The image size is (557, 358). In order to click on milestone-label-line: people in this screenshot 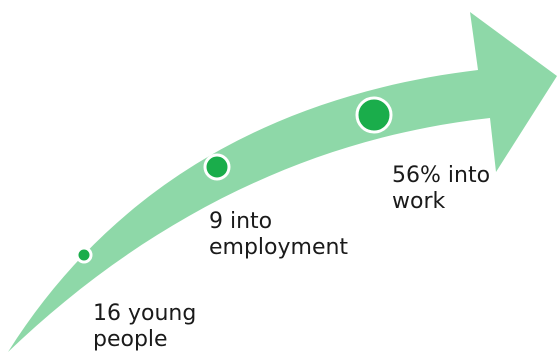, I will do `click(130, 339)`.